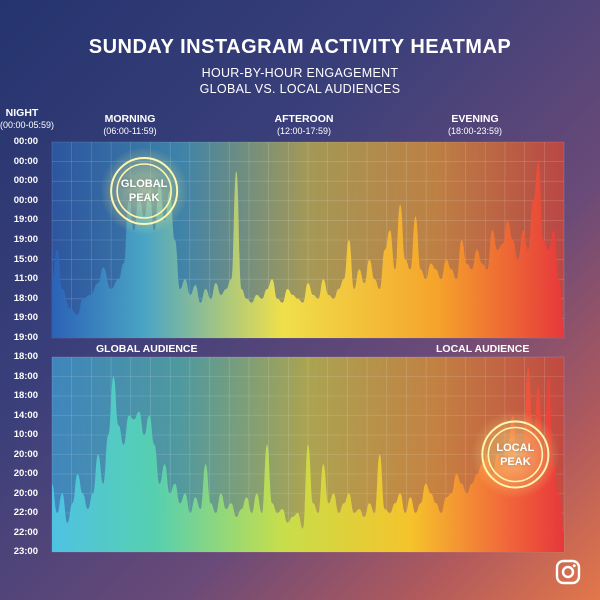 This screenshot has height=600, width=600. I want to click on global-audience-label: GLOBAL AUDIENCE, so click(147, 349).